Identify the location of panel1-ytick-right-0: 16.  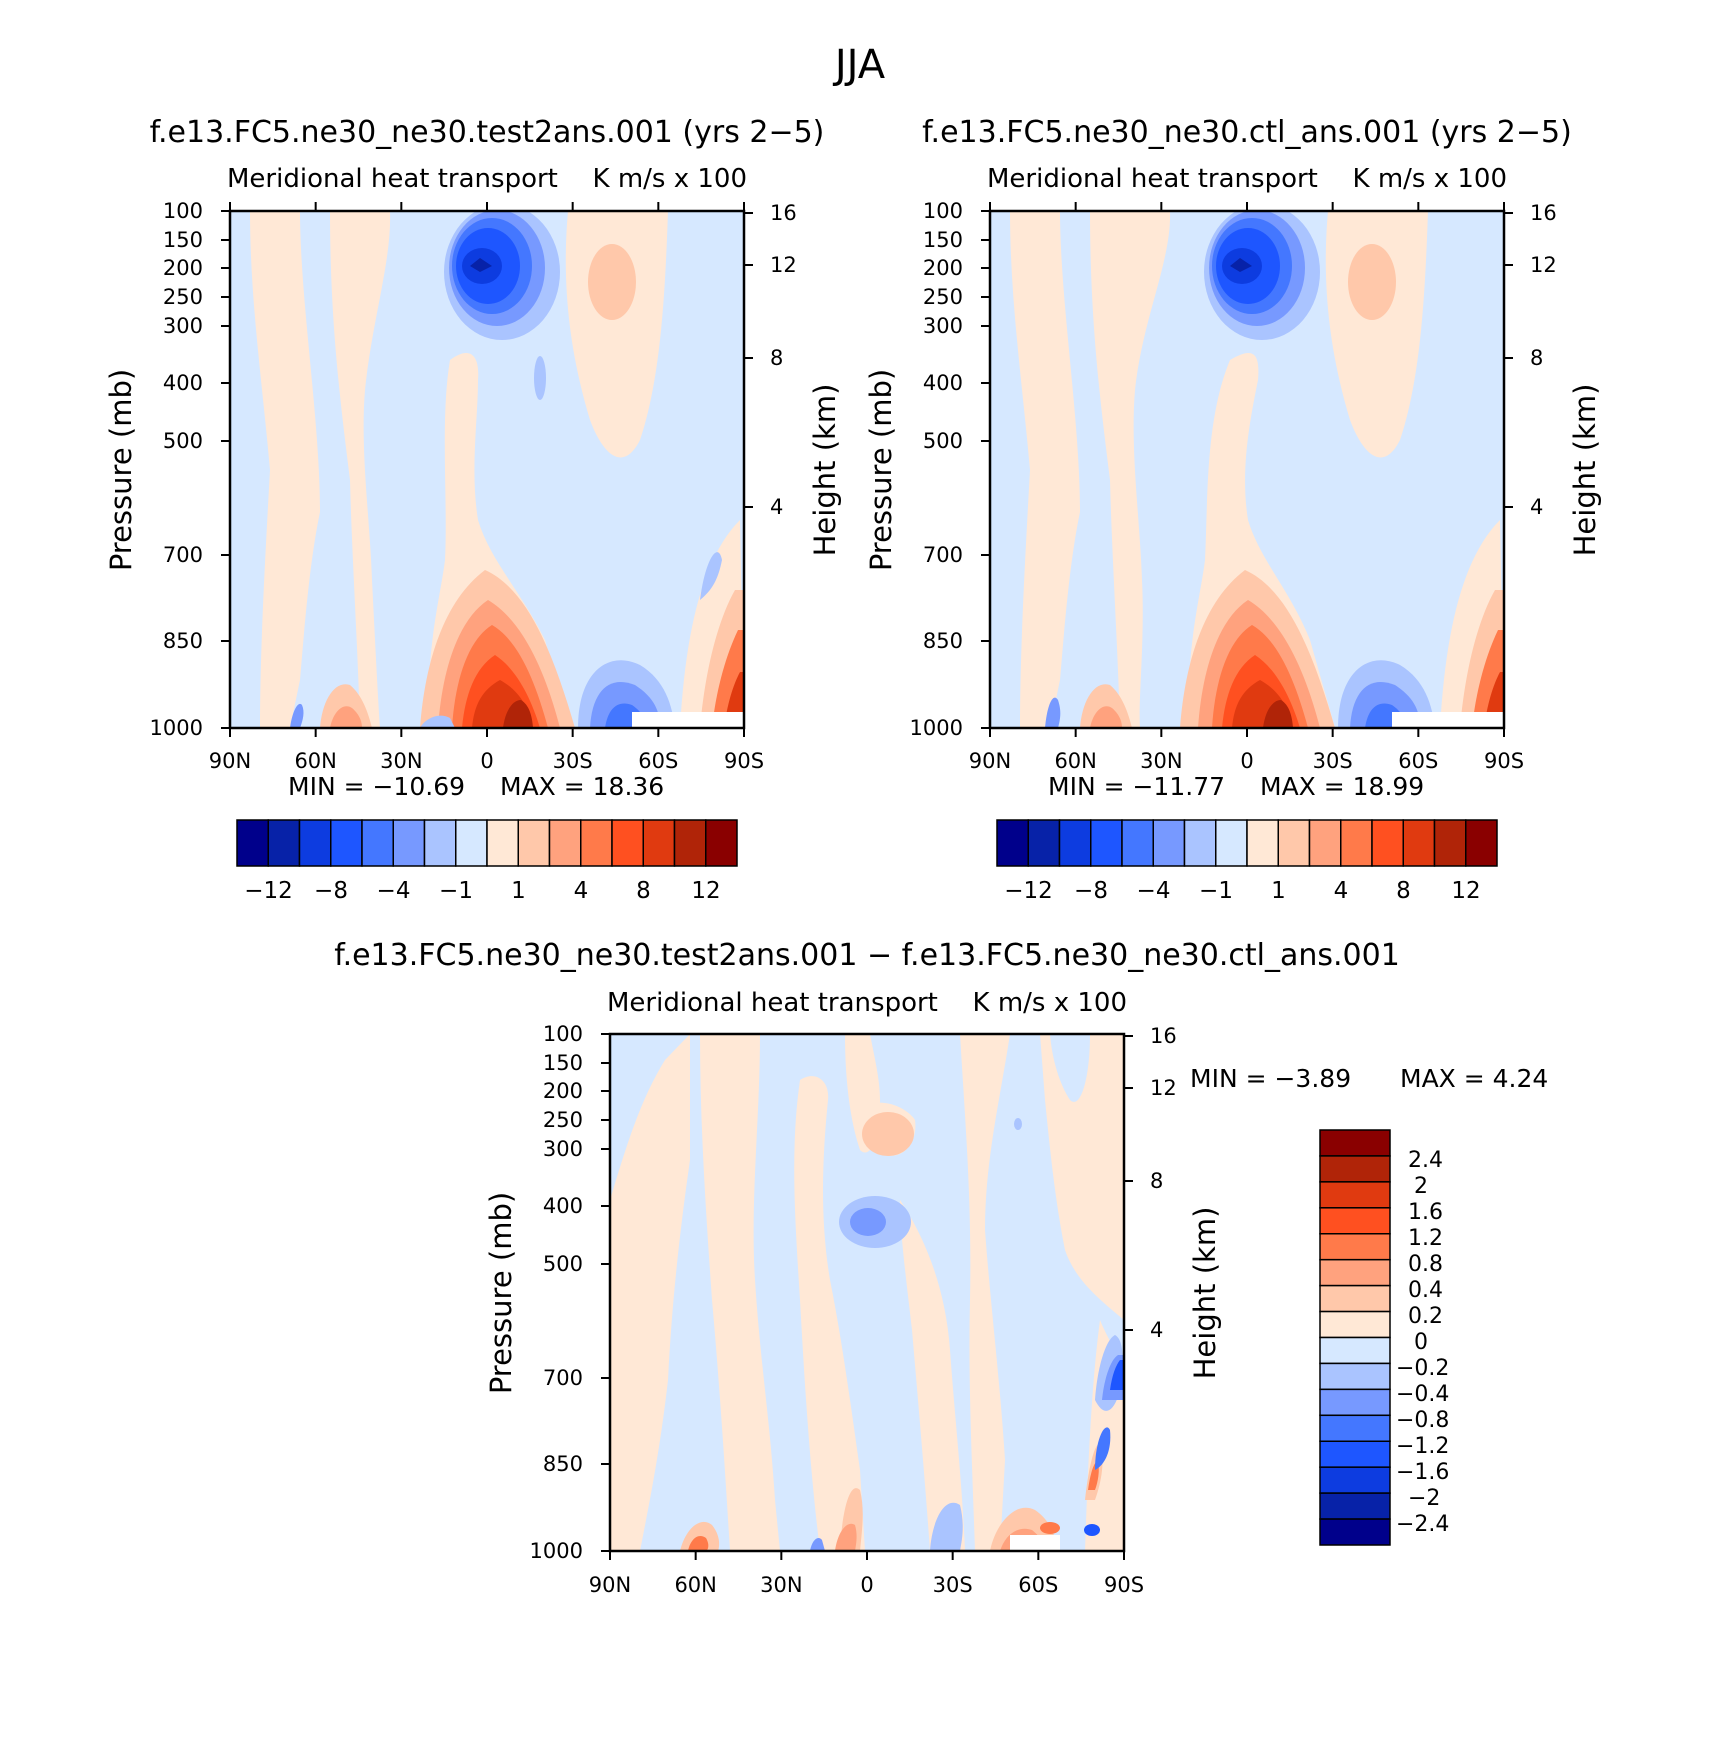
(783, 213).